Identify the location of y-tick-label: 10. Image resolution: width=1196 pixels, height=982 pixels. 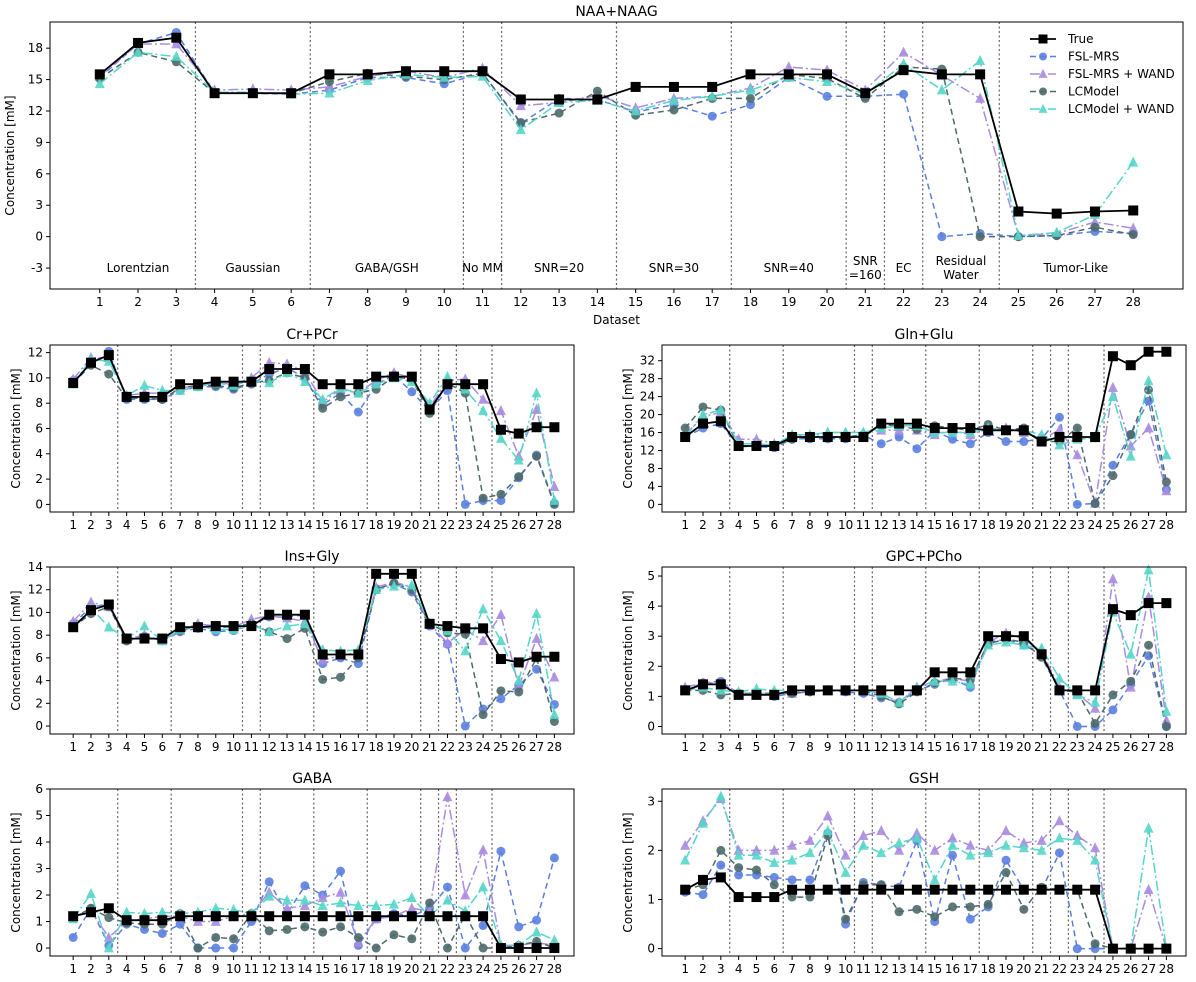
(35, 378).